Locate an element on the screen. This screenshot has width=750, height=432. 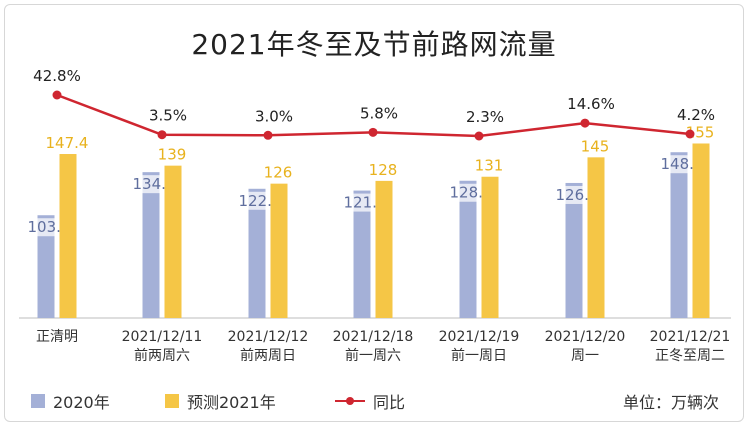
legend-label-2021: 预测2021年 is located at coordinates (231, 402).